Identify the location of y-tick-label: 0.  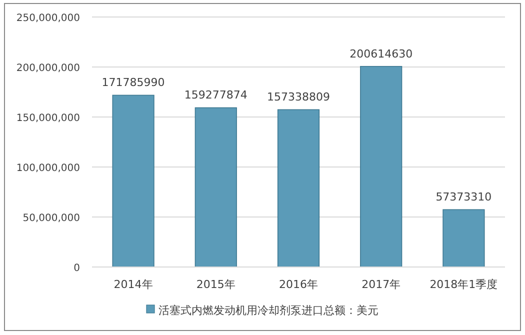
(77, 268).